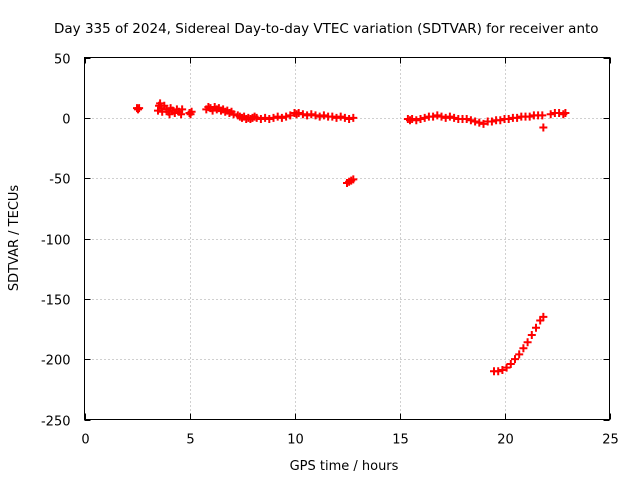 The height and width of the screenshot is (480, 640). Describe the element at coordinates (505, 440) in the screenshot. I see `x-tick-label: 20` at that location.